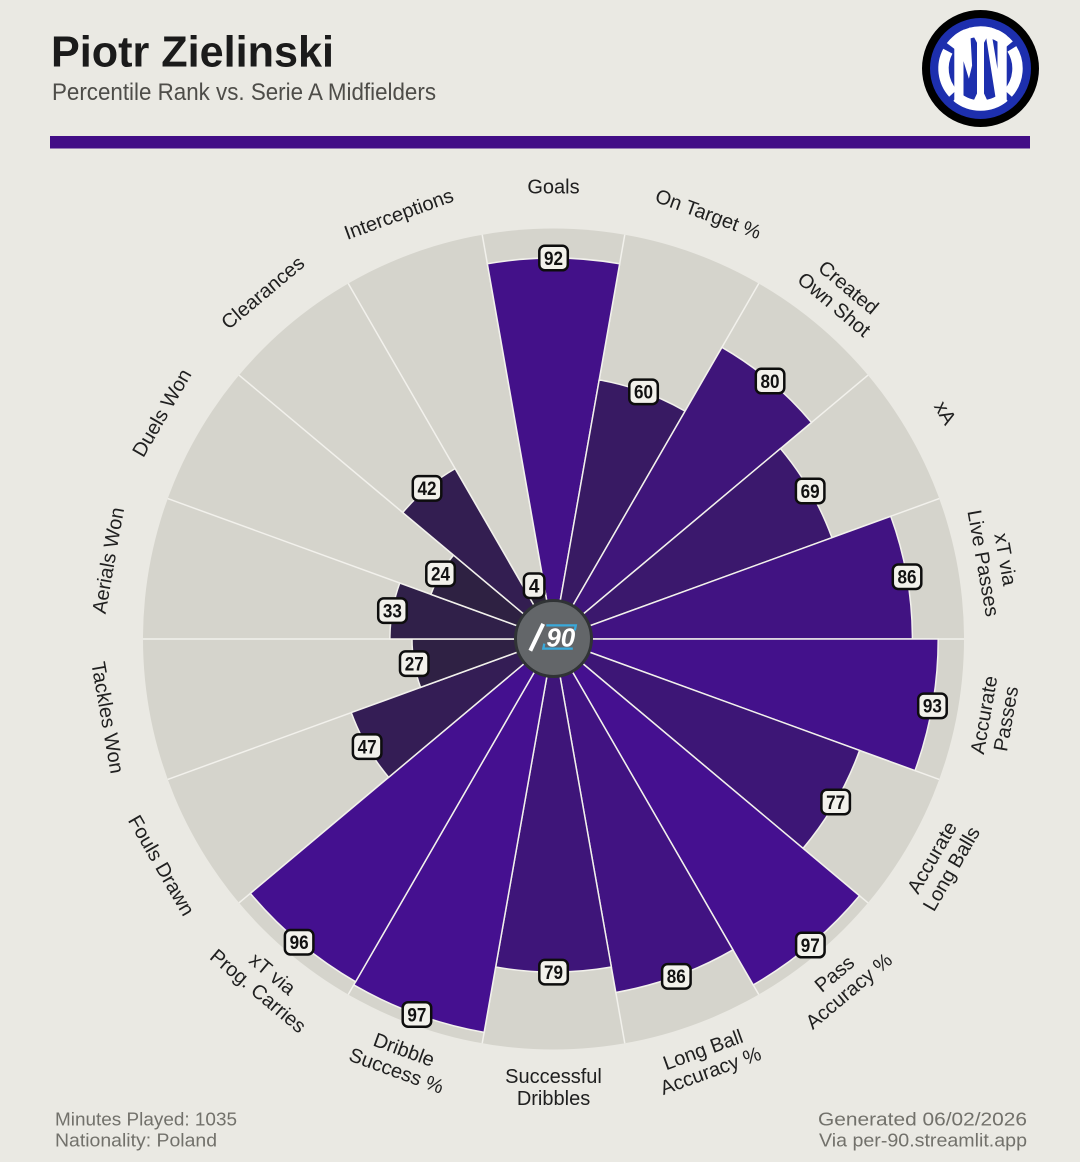  Describe the element at coordinates (192, 52) in the screenshot. I see `svg-text: Piotr Zielinski` at that location.